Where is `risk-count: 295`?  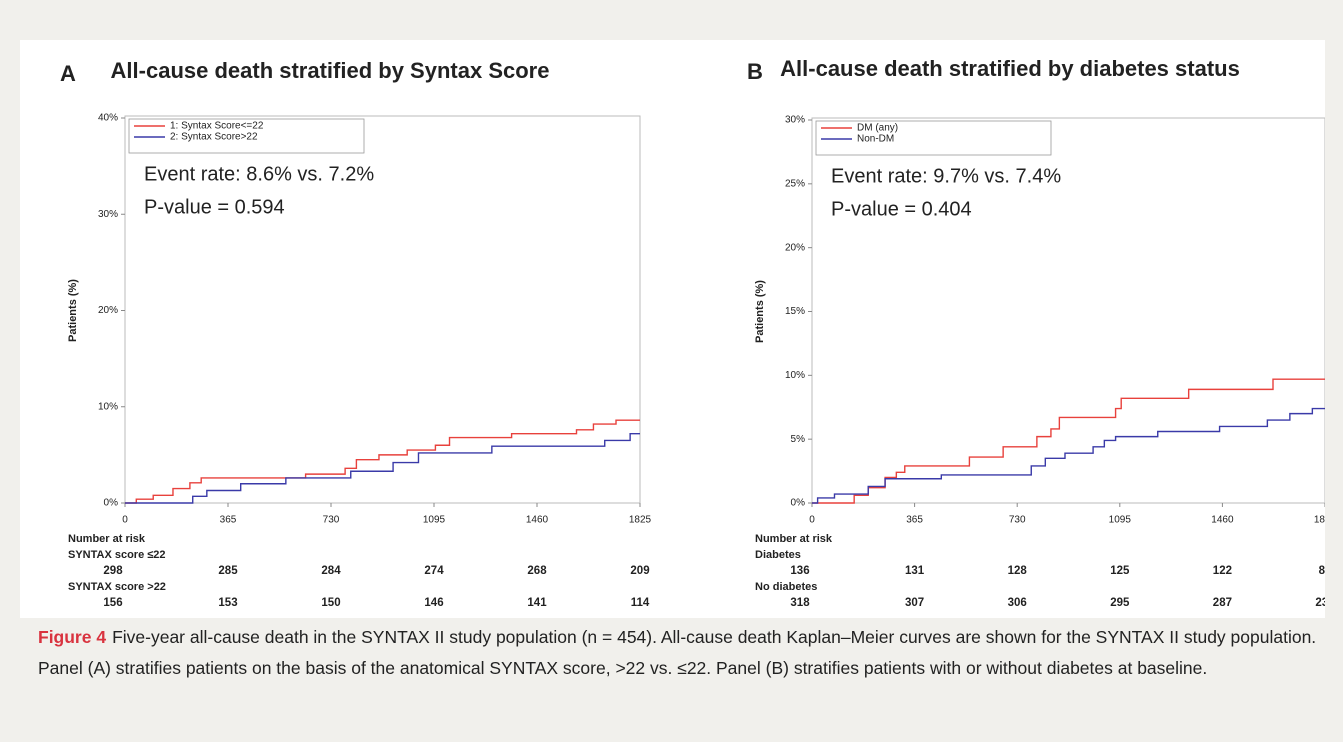 risk-count: 295 is located at coordinates (1120, 603).